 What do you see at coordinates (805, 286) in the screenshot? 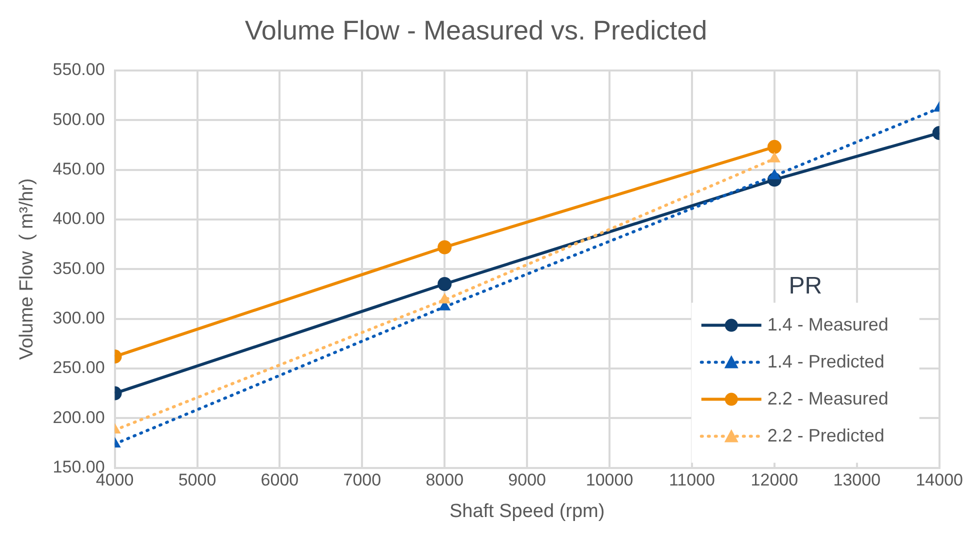
I see `legend-title: PR` at bounding box center [805, 286].